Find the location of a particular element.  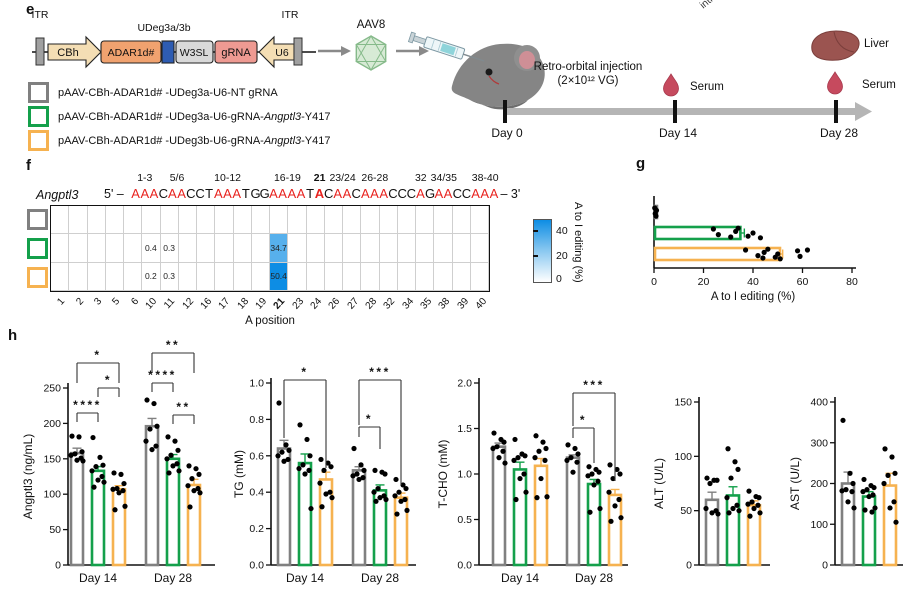

y-tick-label: 200 is located at coordinates (819, 484).